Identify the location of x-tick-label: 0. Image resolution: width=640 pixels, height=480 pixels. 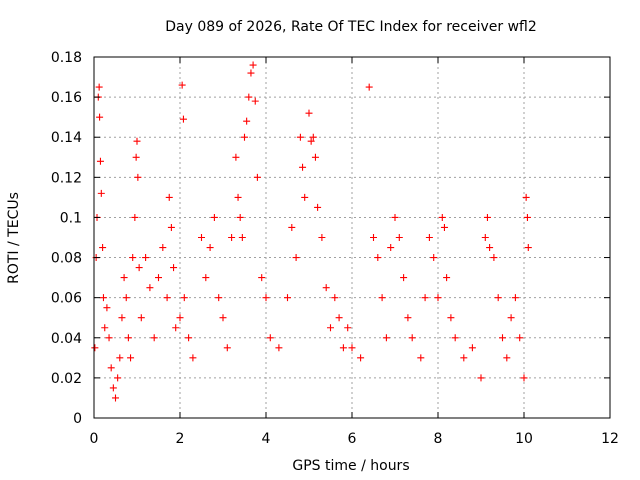
(94, 439).